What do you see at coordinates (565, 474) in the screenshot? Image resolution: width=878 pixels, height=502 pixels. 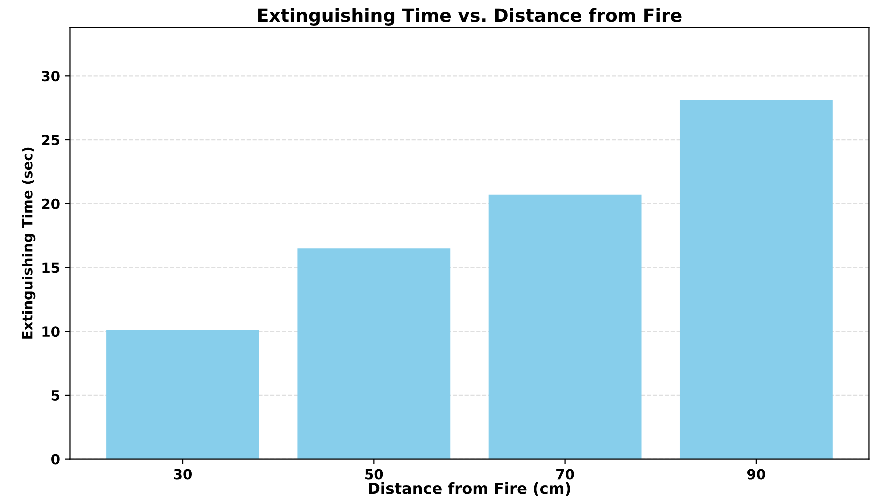 I see `x-tick-label: 70` at bounding box center [565, 474].